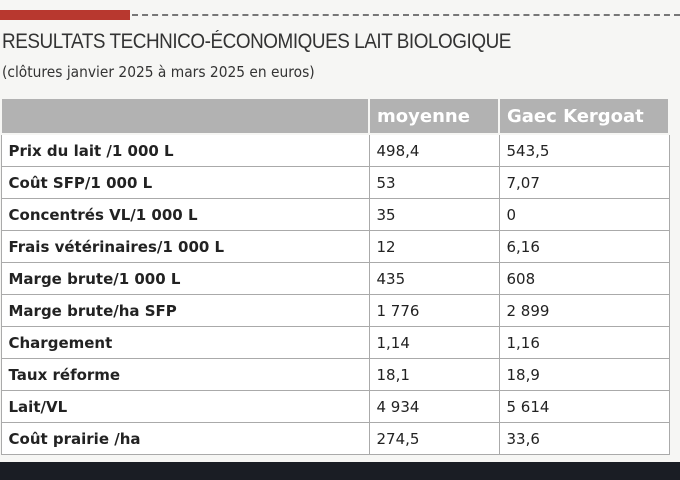 This screenshot has height=480, width=680. I want to click on row-label: Taux réforme, so click(185, 374).